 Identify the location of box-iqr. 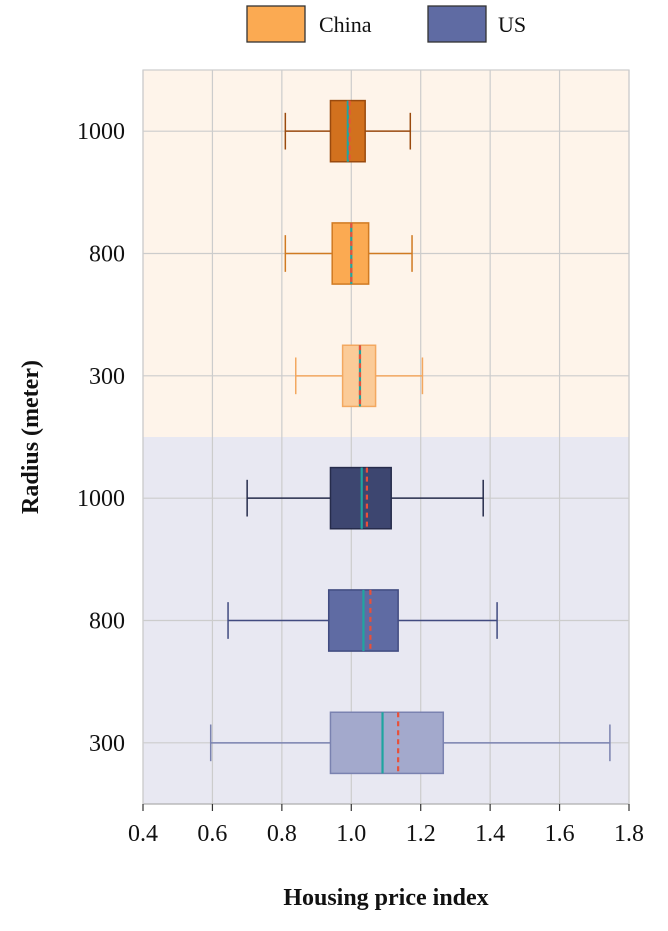
(387, 743).